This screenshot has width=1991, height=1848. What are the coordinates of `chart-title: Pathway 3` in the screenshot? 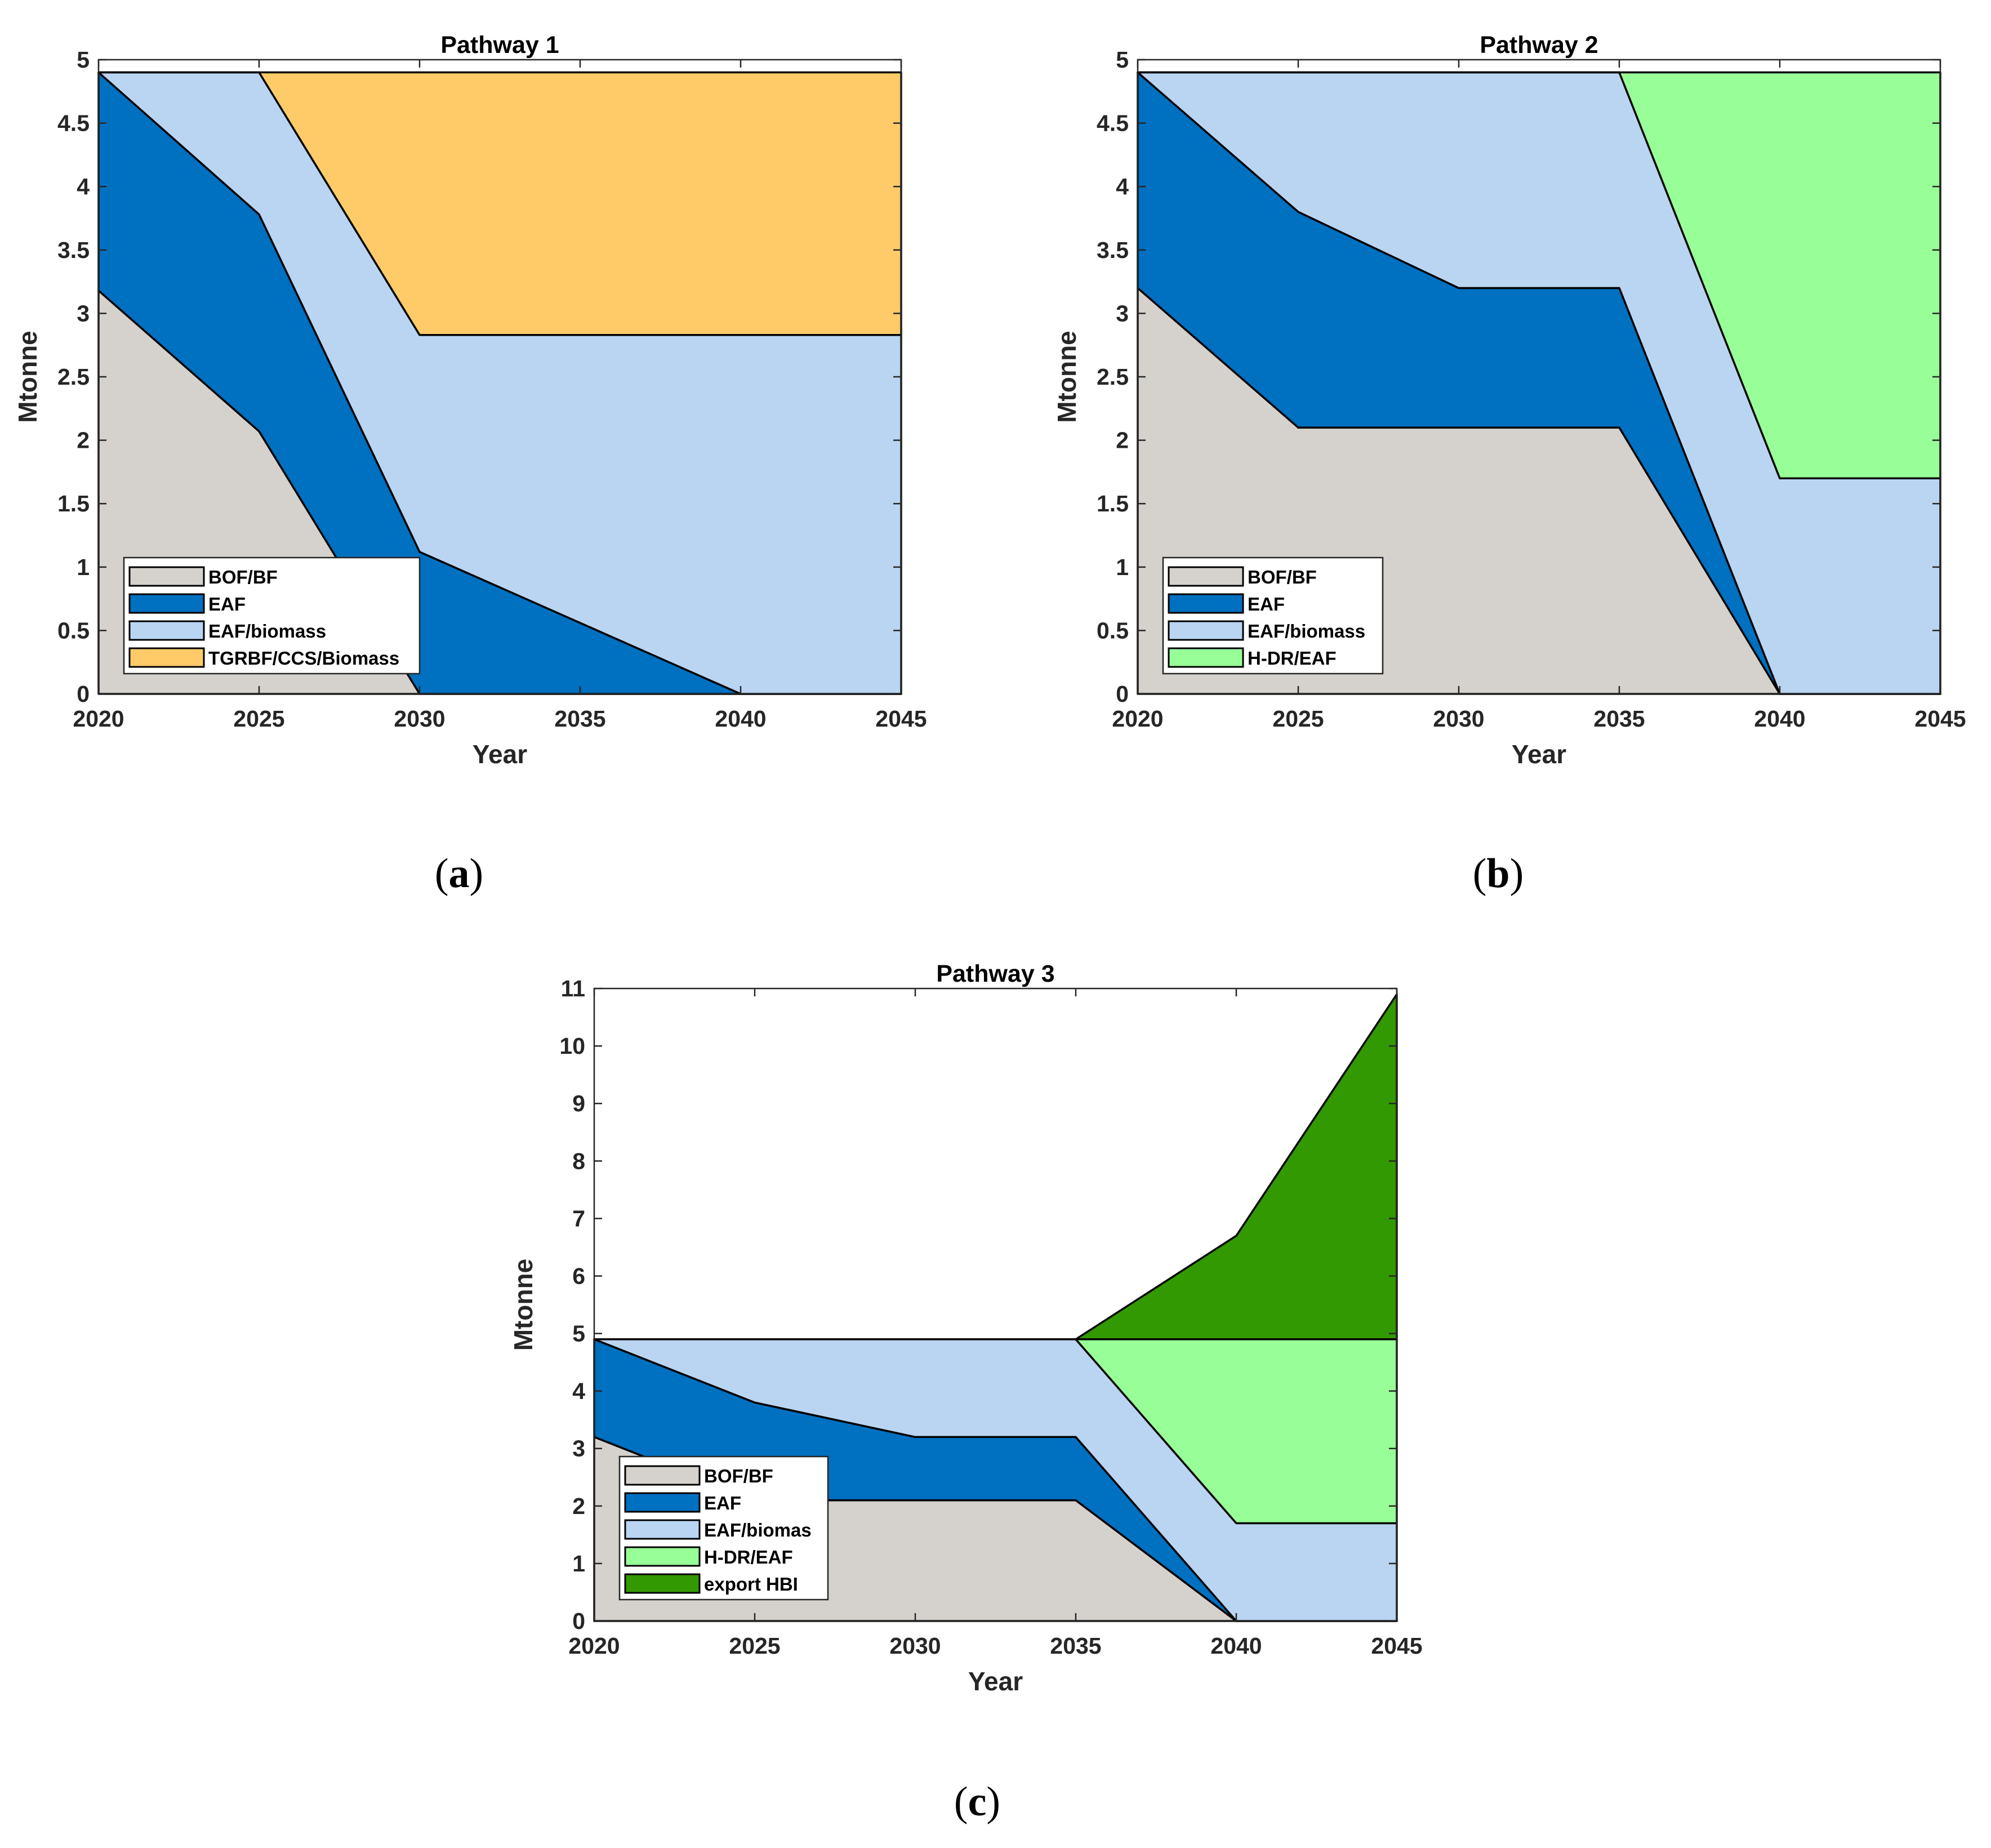 It's located at (995, 973).